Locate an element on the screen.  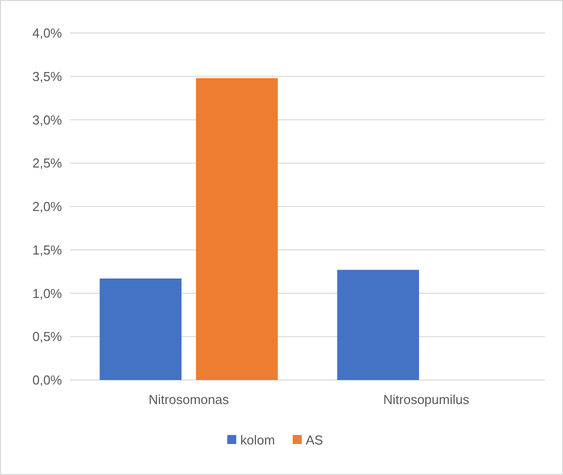
y-tick-label: 2,0% is located at coordinates (47, 206).